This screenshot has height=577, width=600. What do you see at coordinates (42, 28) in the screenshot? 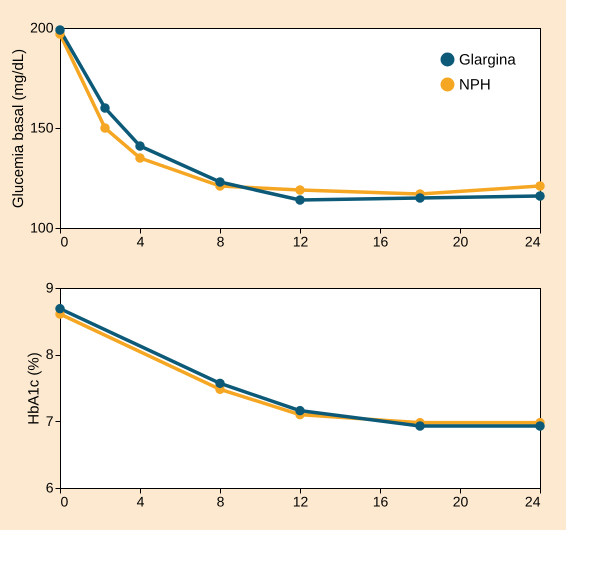
I see `y-tick-label: 200` at bounding box center [42, 28].